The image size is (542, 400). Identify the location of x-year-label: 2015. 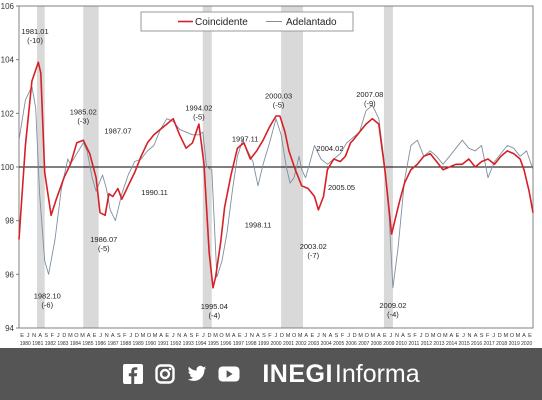
(463, 344).